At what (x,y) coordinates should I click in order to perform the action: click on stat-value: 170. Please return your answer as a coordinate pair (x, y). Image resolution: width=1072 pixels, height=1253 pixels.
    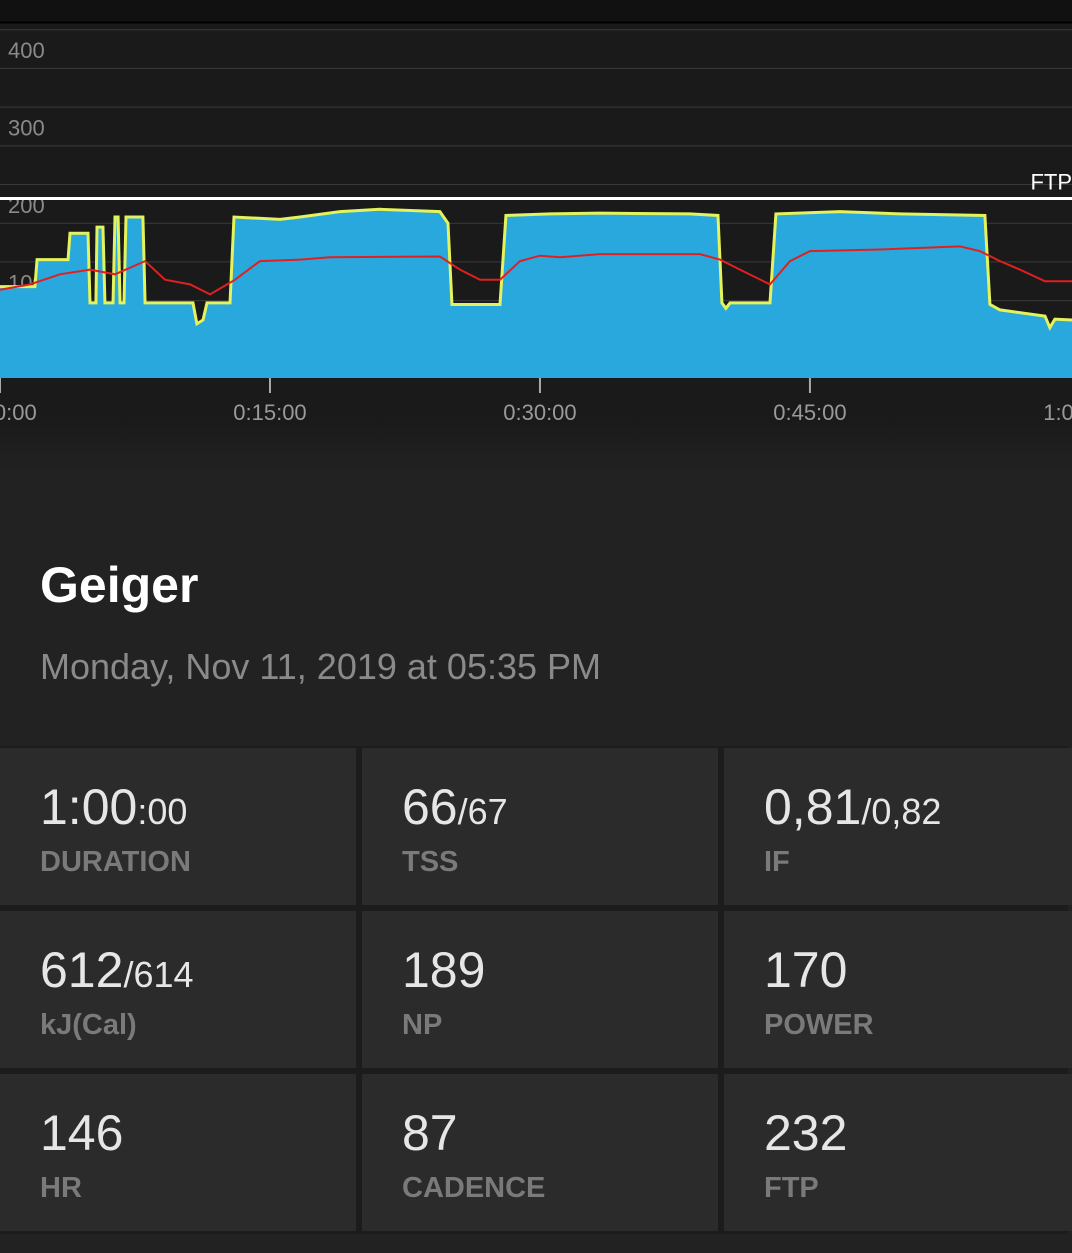
    Looking at the image, I should click on (805, 970).